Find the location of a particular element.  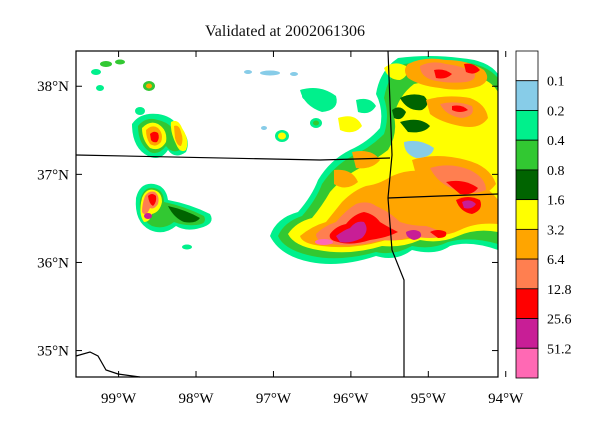

colorbar-level-label: 6.4 is located at coordinates (556, 260).